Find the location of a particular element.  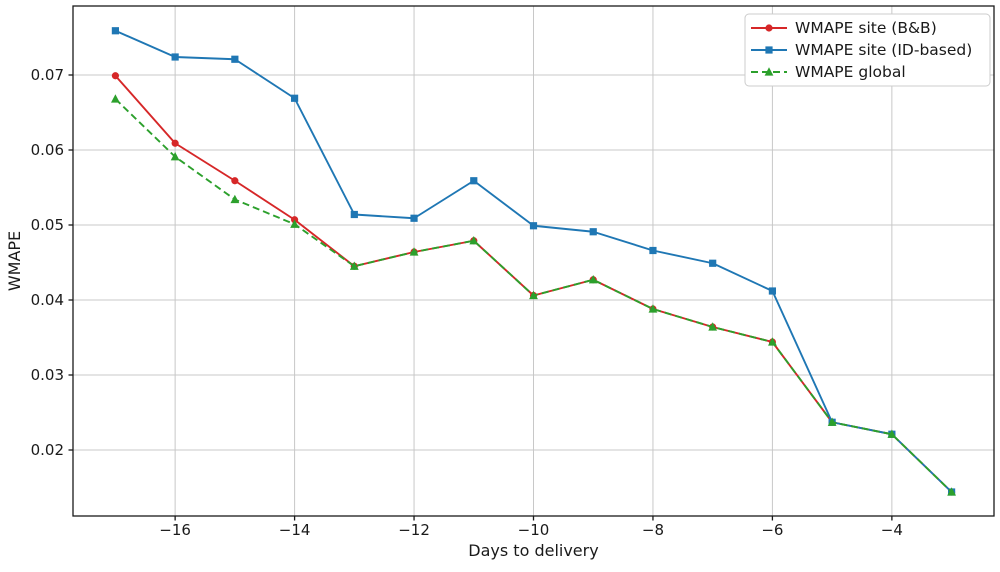

x-tick-label: −14 is located at coordinates (295, 530).